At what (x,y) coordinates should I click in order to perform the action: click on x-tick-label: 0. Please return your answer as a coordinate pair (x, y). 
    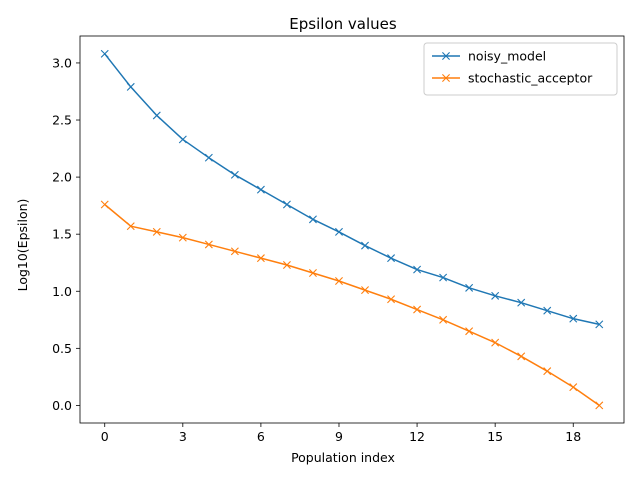
    Looking at the image, I should click on (105, 436).